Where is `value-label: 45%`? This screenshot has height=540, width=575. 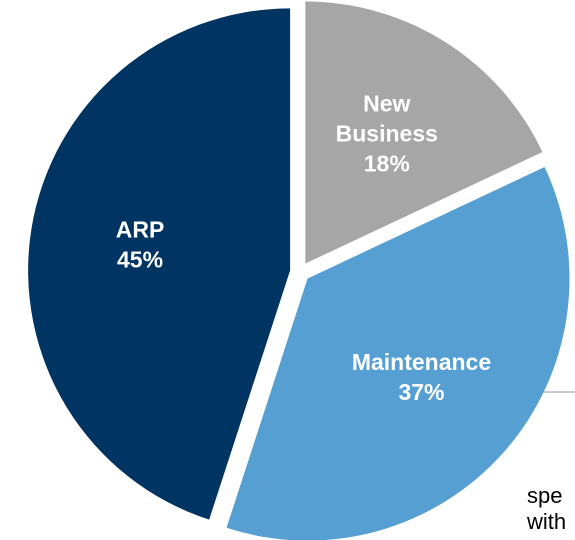 value-label: 45% is located at coordinates (140, 260).